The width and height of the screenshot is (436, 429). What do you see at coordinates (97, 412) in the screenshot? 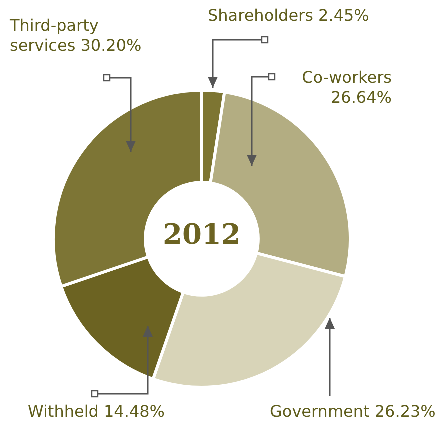
I see `slice-label: Withheld 14.48%` at bounding box center [97, 412].